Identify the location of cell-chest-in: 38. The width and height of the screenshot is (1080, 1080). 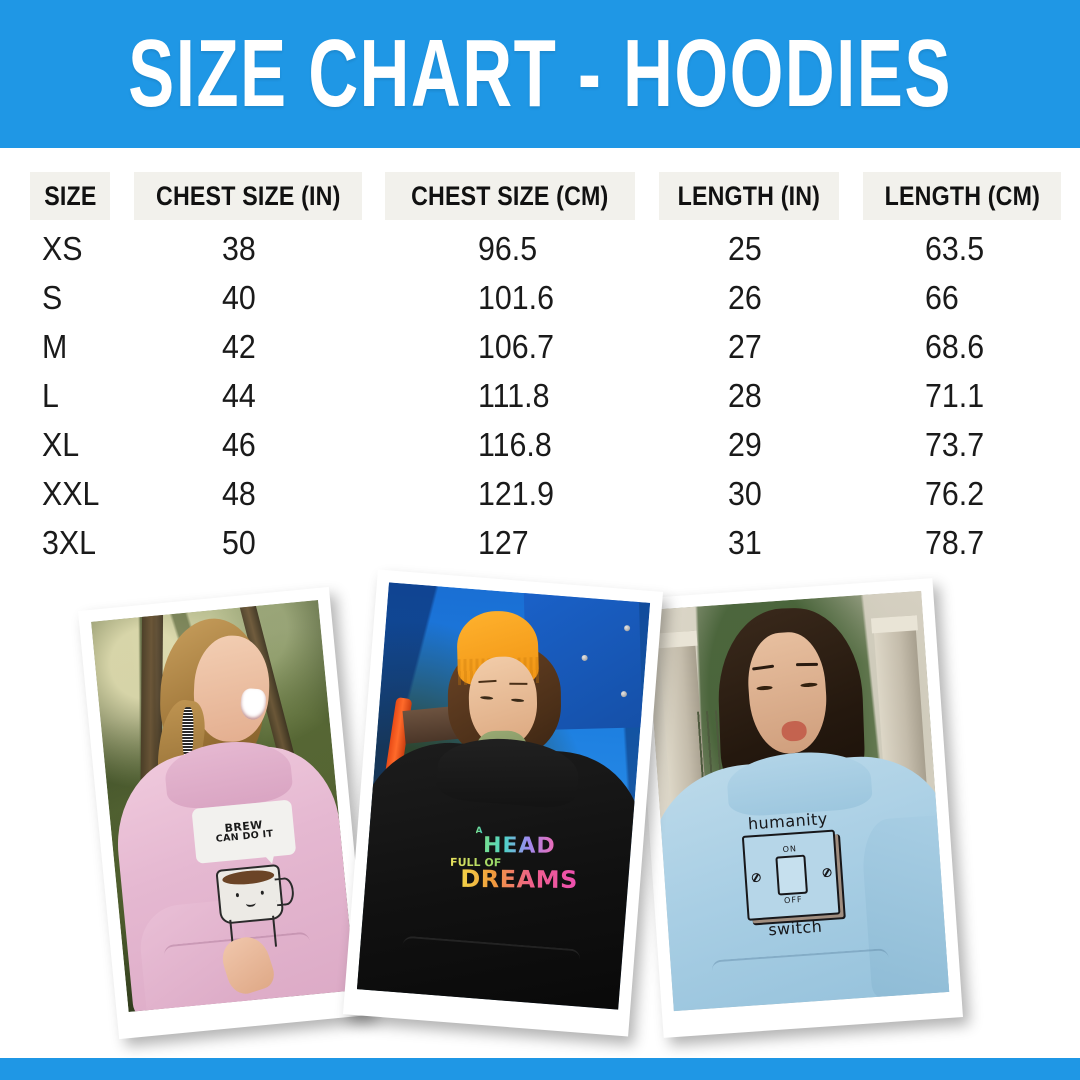
(239, 248).